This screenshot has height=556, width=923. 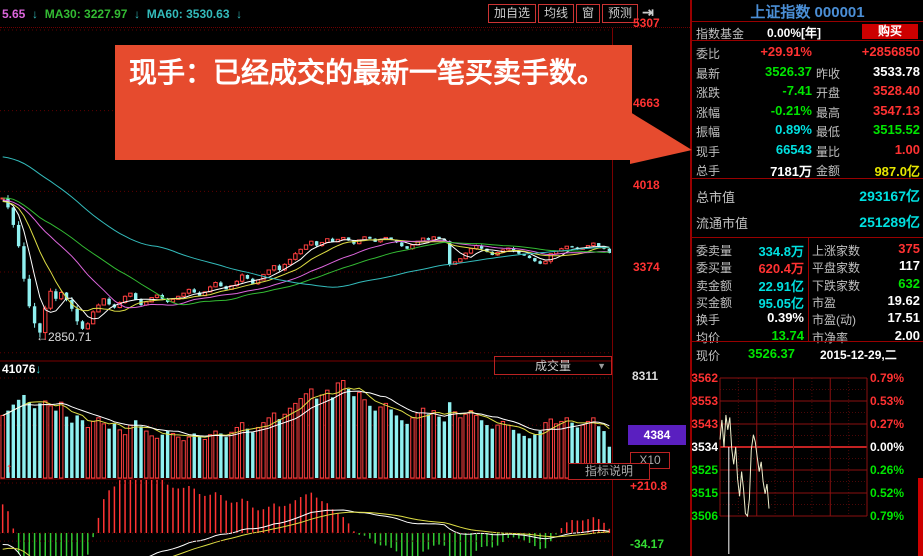 I want to click on indicator-dropdown: 成交量 ▼, so click(x=553, y=365).